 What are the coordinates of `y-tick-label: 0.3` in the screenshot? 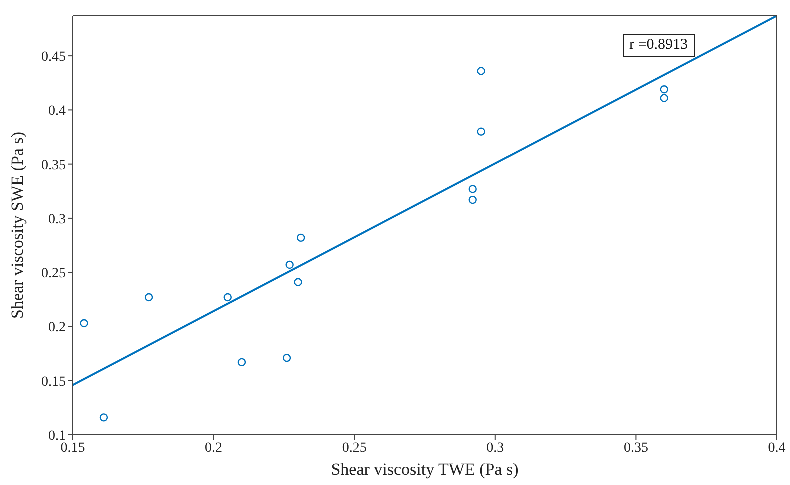 It's located at (57, 220).